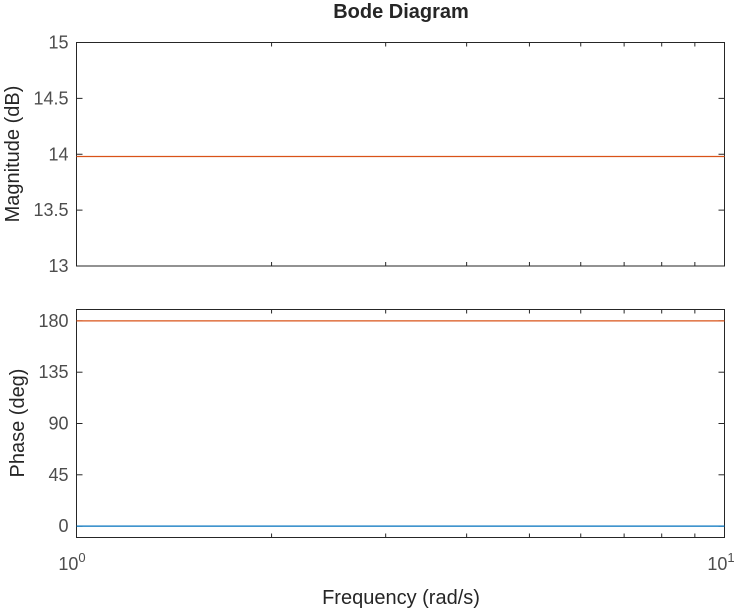  Describe the element at coordinates (58, 424) in the screenshot. I see `phase-y-tick-label: 90` at that location.